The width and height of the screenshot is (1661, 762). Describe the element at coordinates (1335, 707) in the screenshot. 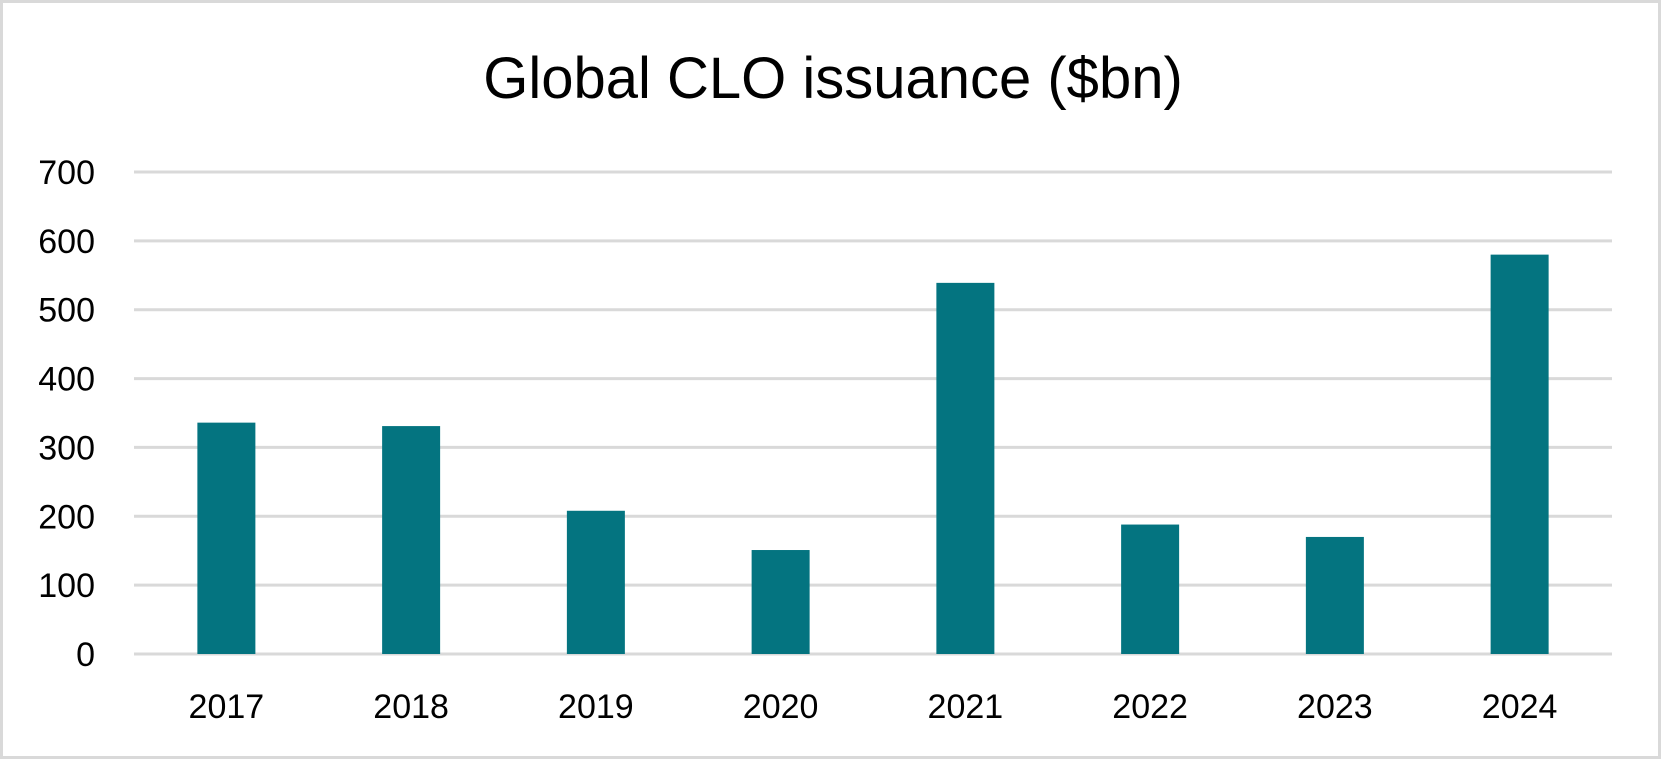

I see `x-tick-label: 2023` at that location.